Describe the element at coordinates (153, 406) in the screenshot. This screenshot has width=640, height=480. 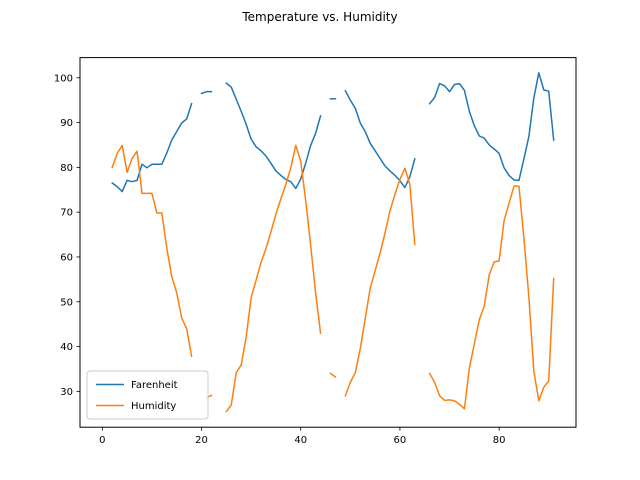
I see `legend-label-humidity: Humidity` at that location.